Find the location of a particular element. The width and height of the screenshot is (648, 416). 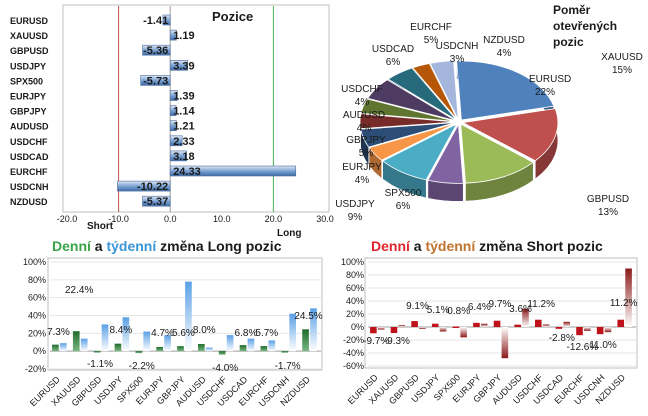

daily-bar-usdchf is located at coordinates (222, 353).